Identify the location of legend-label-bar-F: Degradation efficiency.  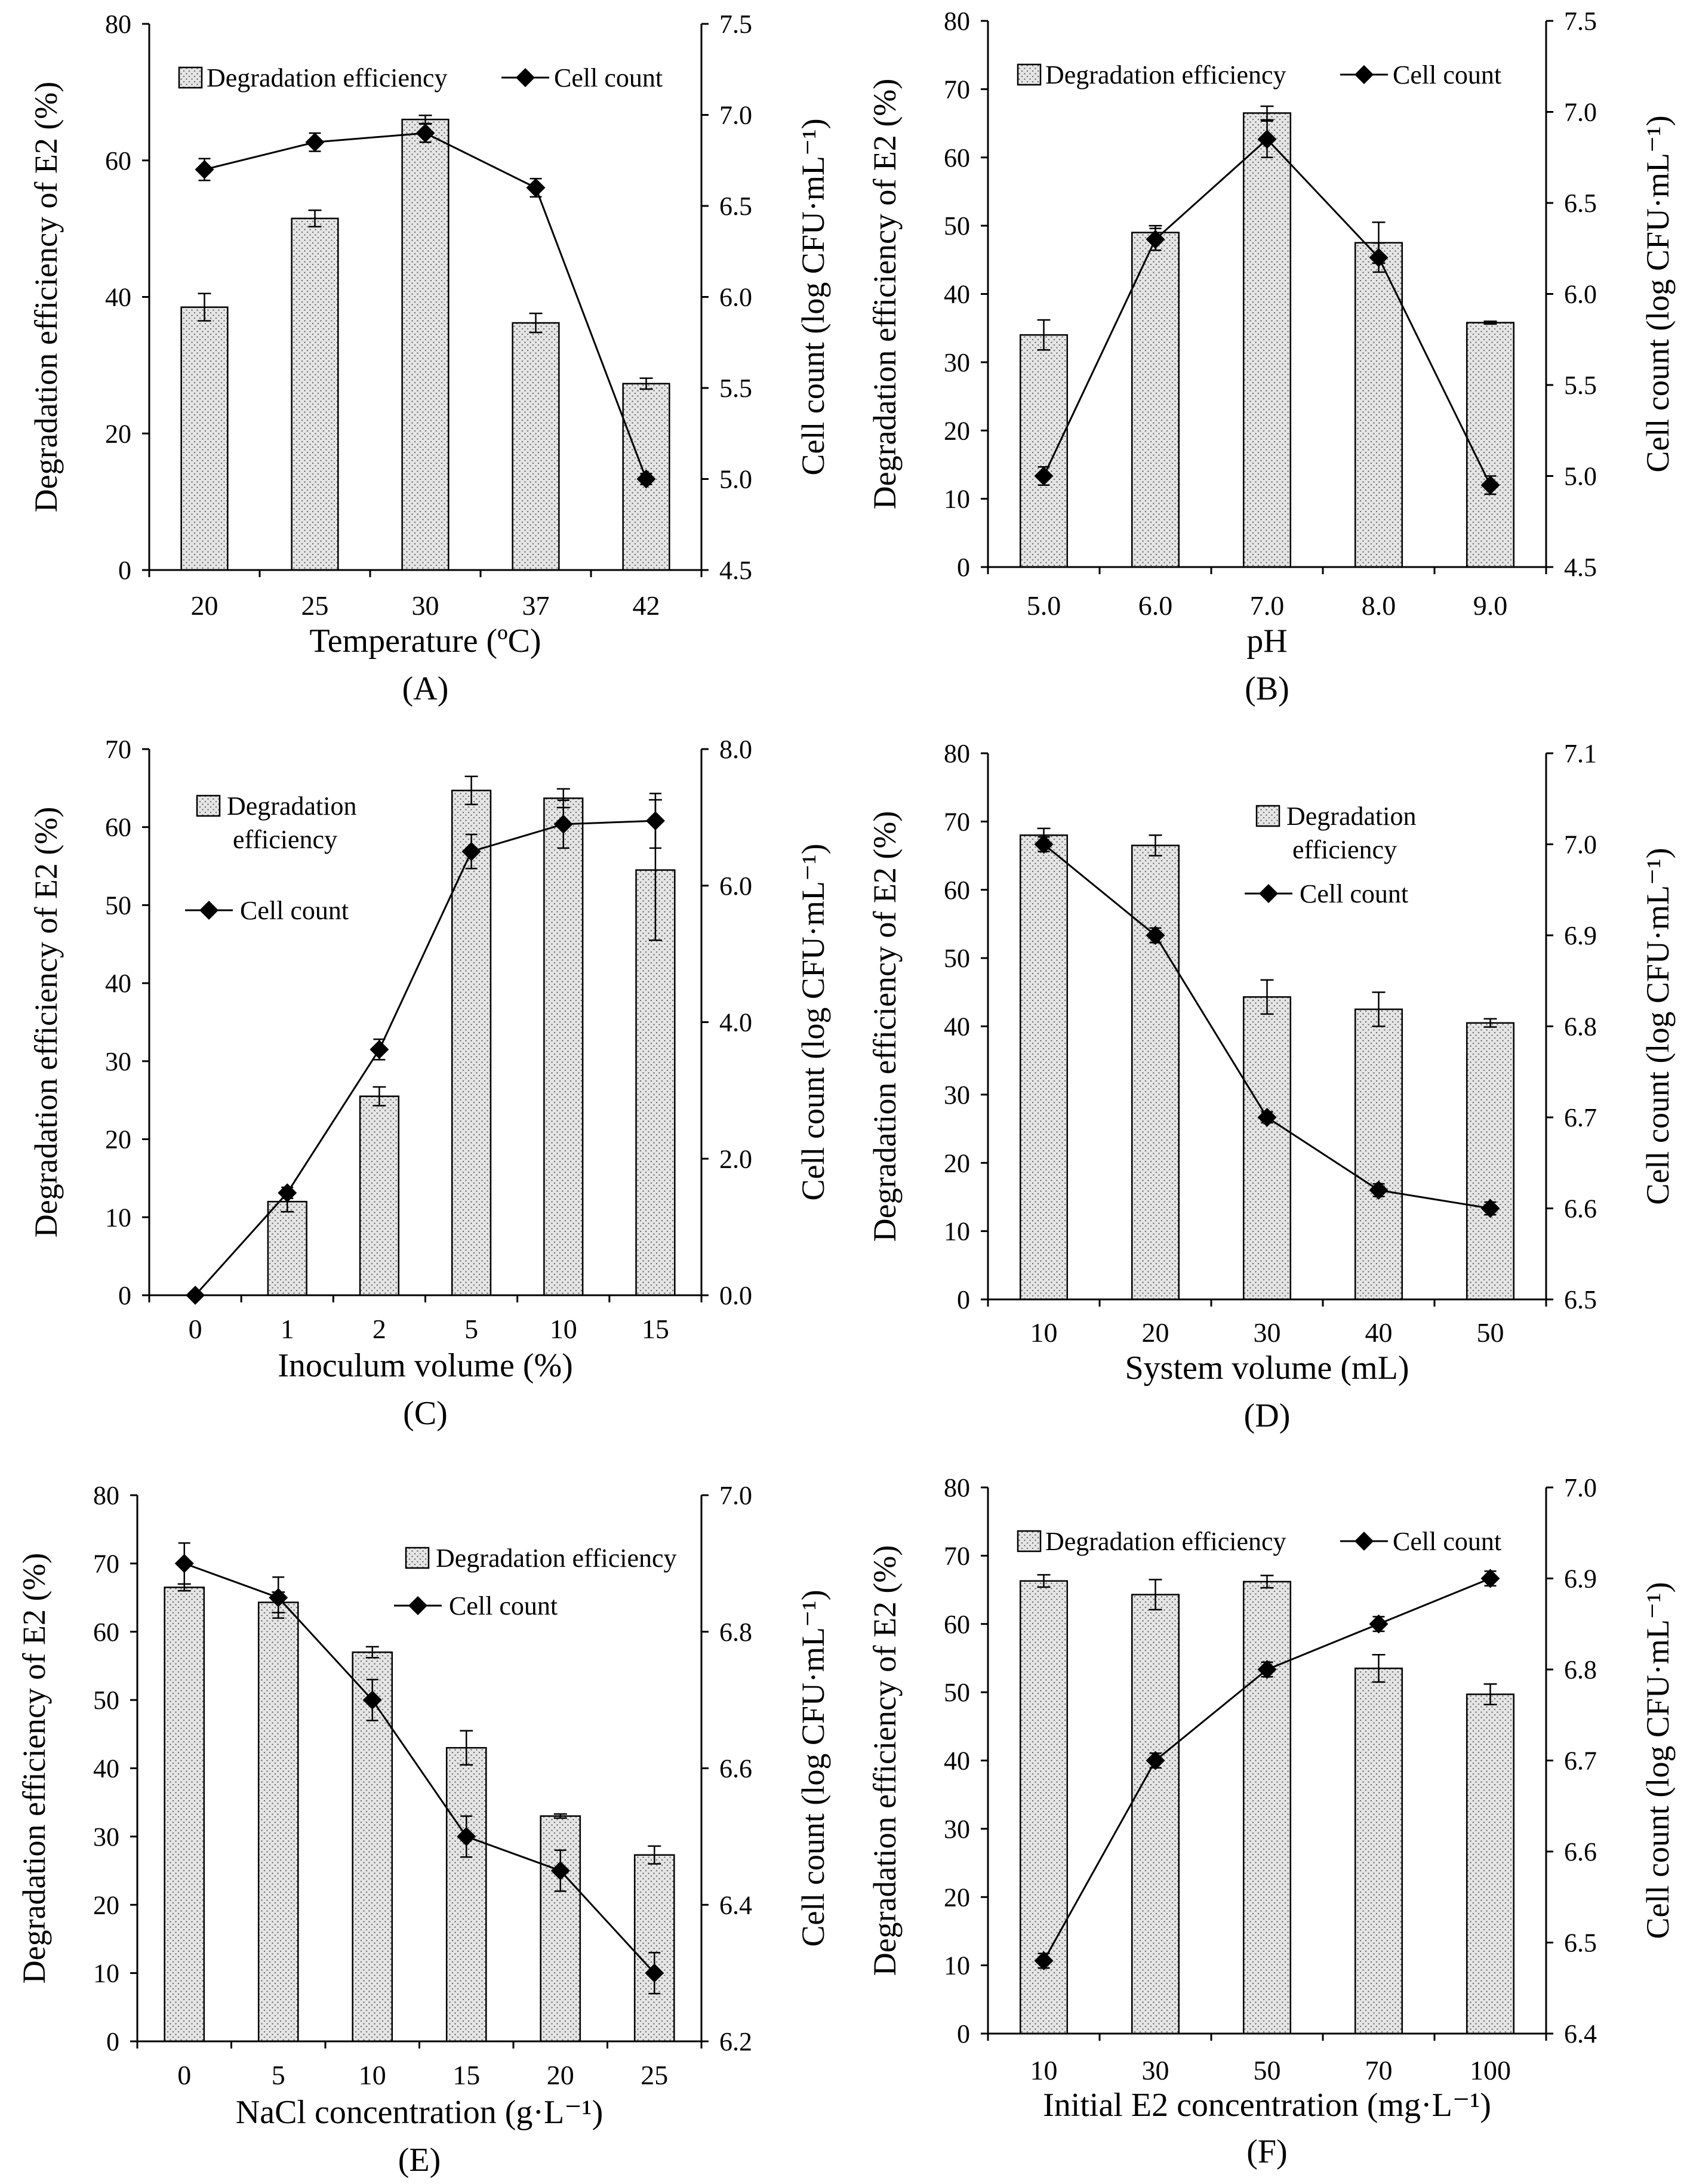
(1165, 1542).